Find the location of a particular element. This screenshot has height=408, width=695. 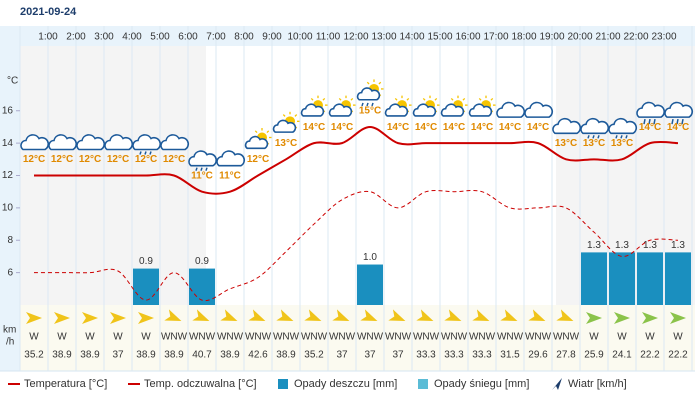

x-tick-label: 7:00 is located at coordinates (216, 37).